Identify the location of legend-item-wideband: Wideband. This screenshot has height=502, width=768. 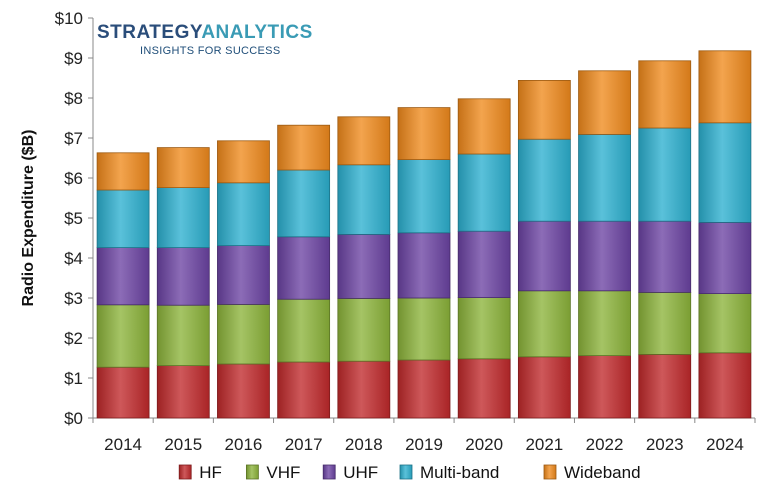
(592, 472).